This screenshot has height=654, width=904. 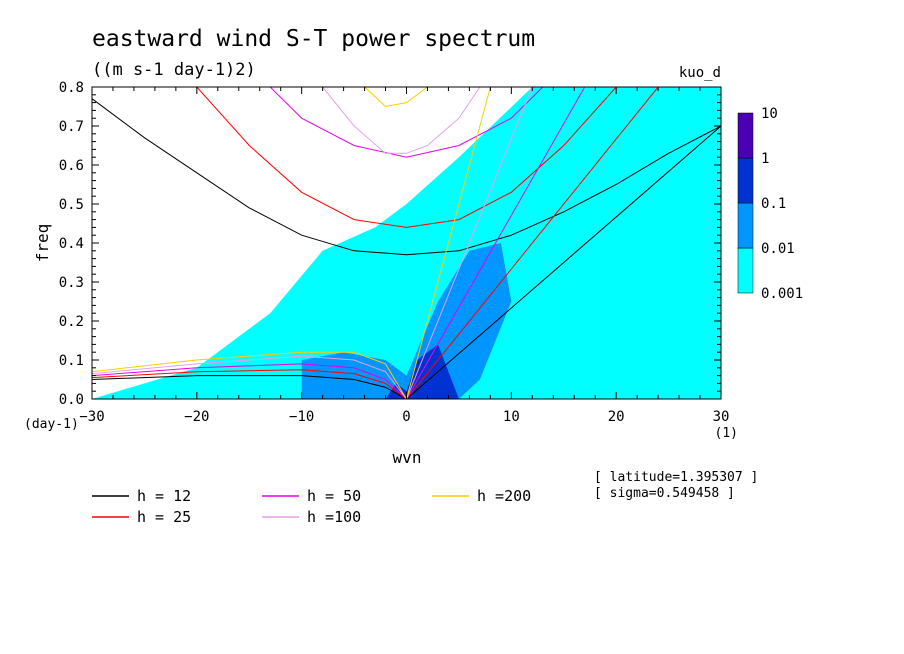 I want to click on x-tick-label: 10, so click(x=511, y=417).